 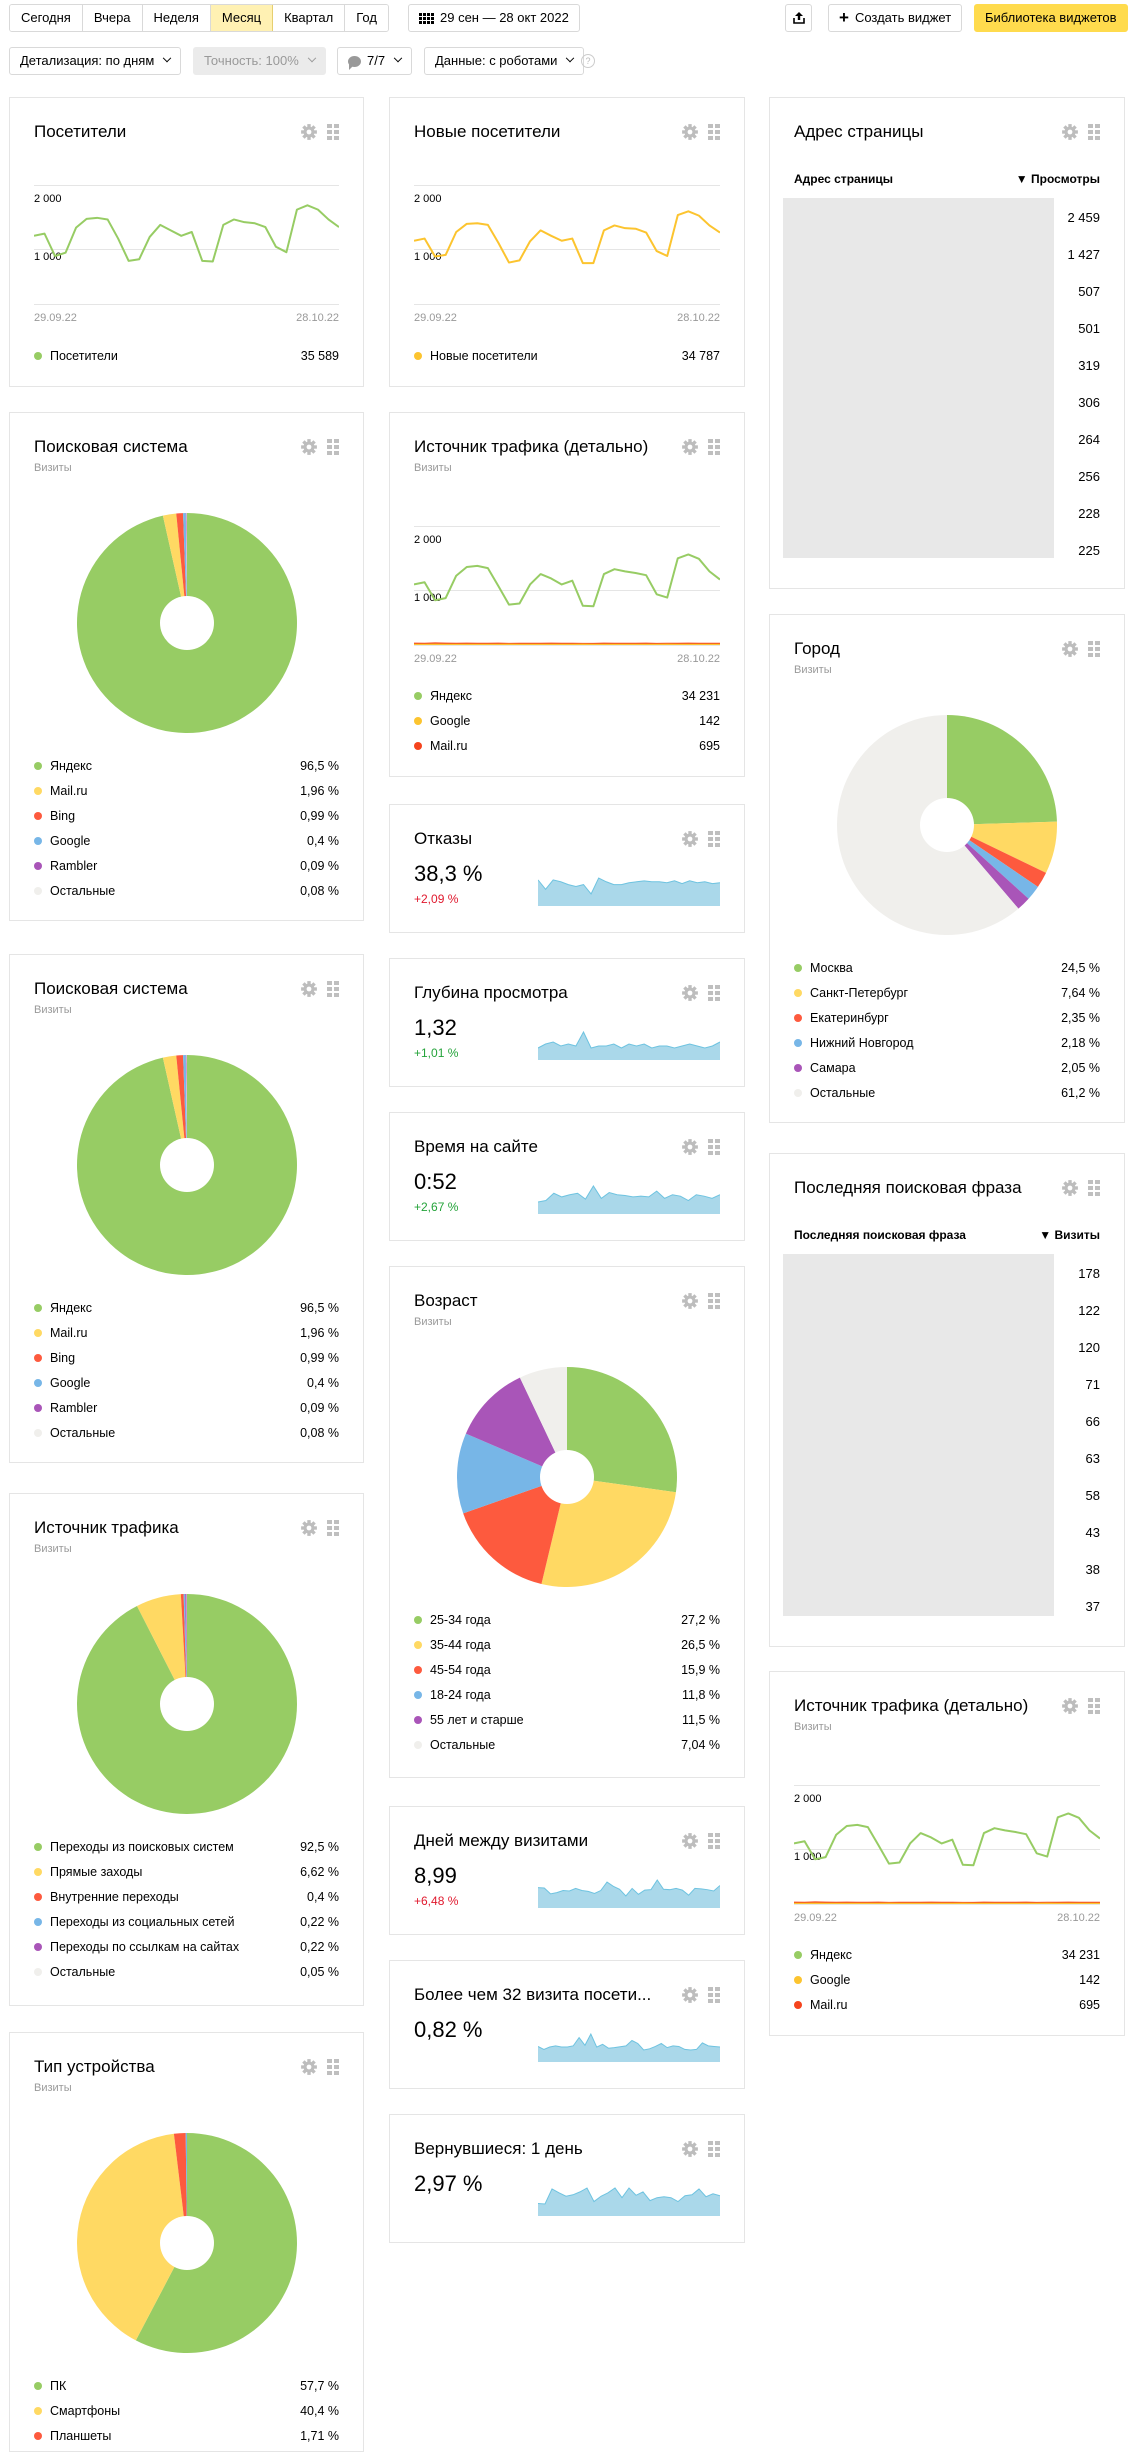 What do you see at coordinates (1083, 217) in the screenshot?
I see `table-row-value: 2 459` at bounding box center [1083, 217].